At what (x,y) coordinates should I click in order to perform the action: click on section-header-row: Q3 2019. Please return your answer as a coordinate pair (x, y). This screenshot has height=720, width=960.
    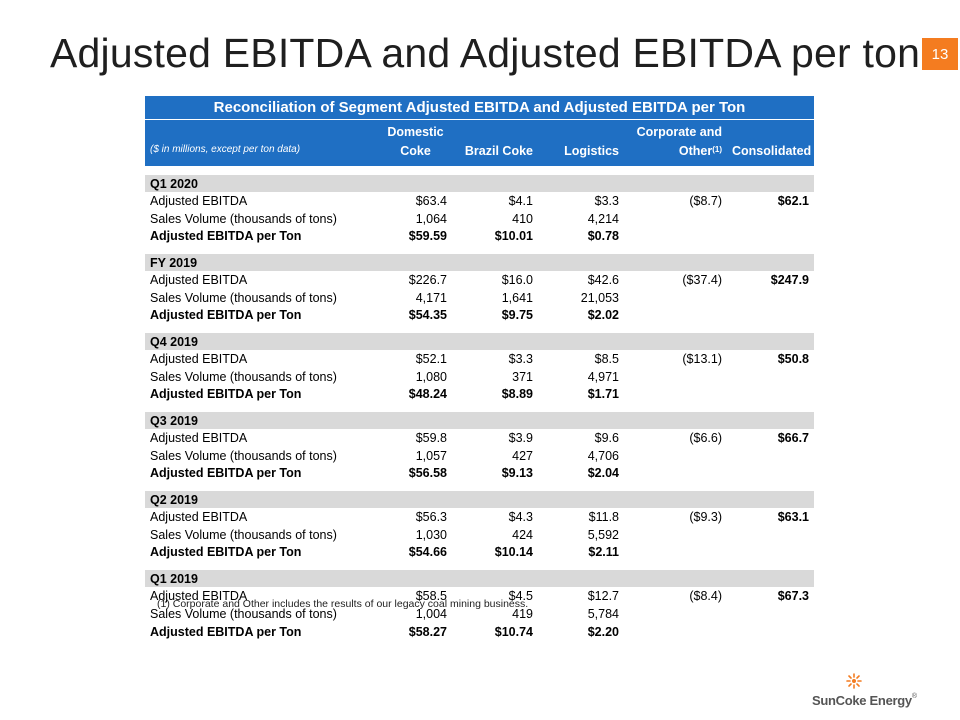
    Looking at the image, I should click on (479, 421).